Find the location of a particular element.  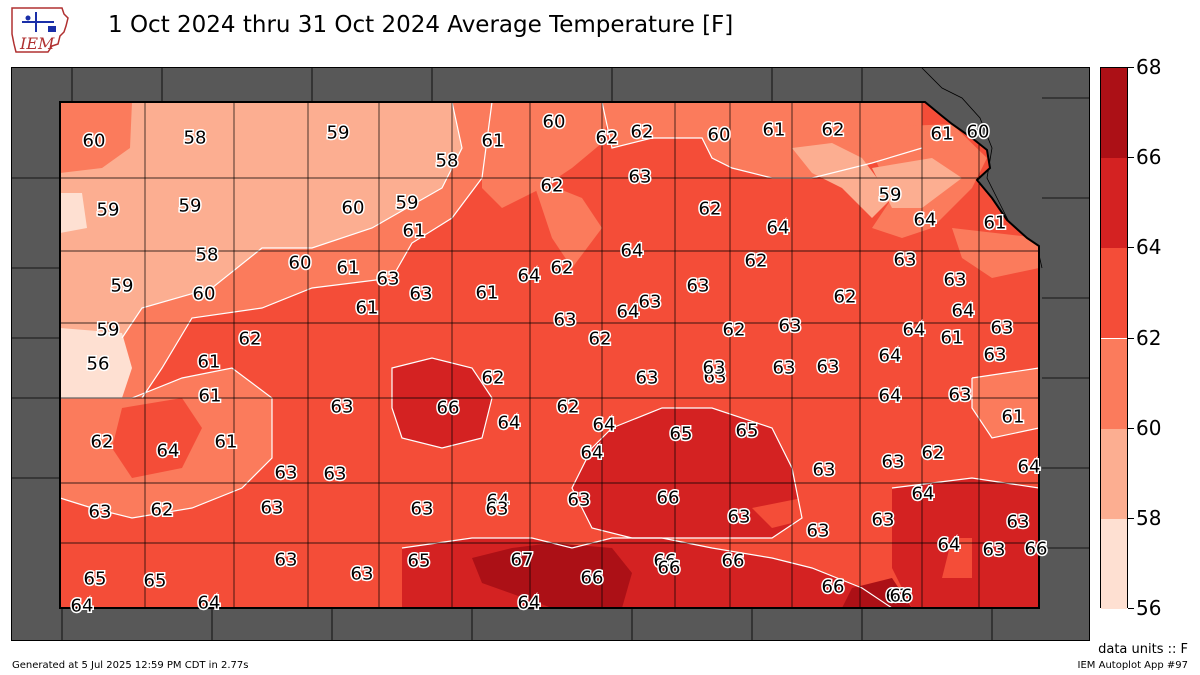

iem-logo: IEM is located at coordinates (40, 31).